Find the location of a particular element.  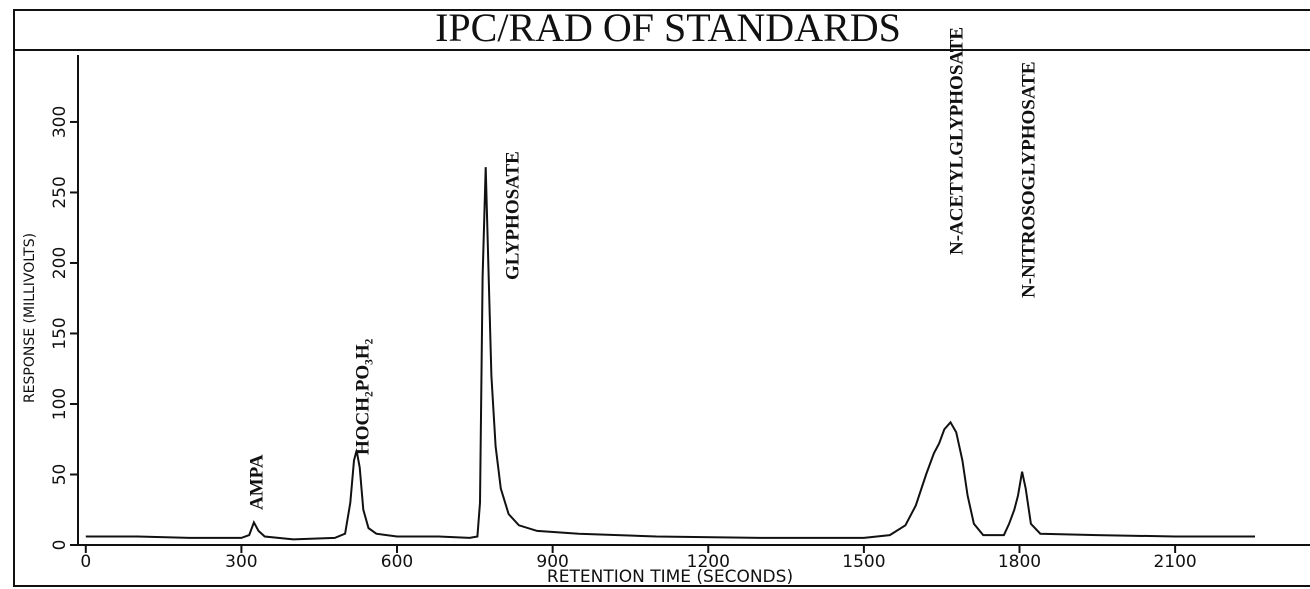

y-tick-label: 300 is located at coordinates (60, 122).